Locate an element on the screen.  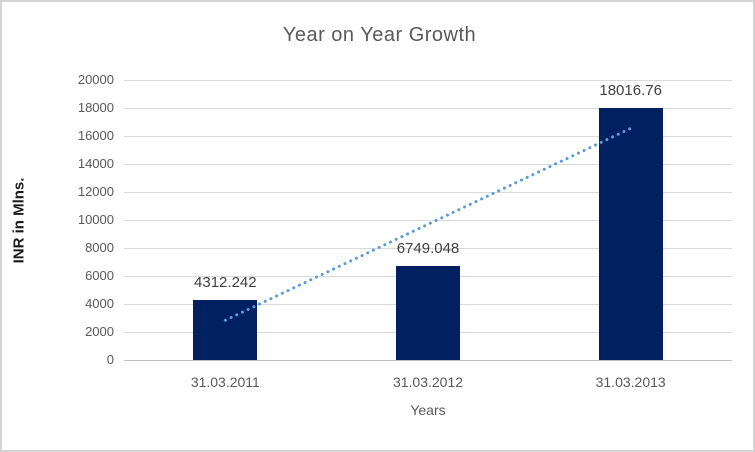
y-tick-label: 14000 is located at coordinates (95, 163).